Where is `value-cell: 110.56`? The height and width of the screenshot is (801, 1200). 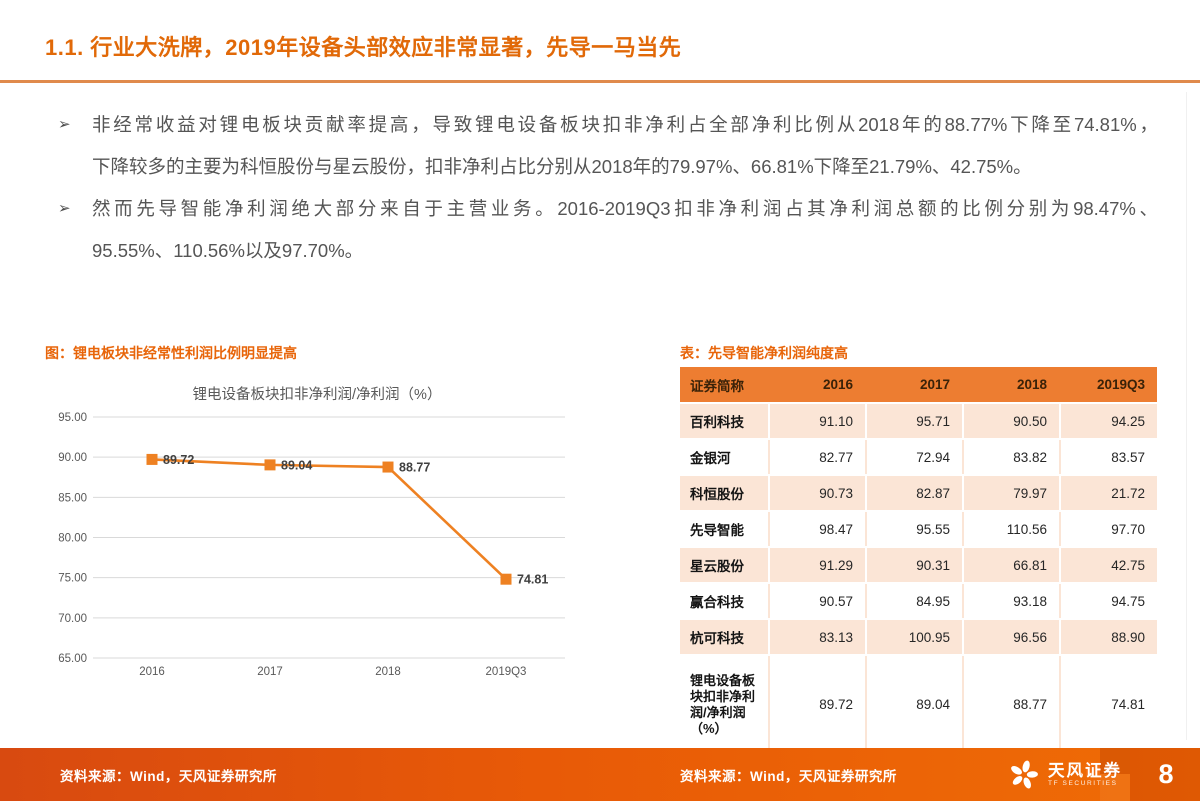 value-cell: 110.56 is located at coordinates (1010, 529).